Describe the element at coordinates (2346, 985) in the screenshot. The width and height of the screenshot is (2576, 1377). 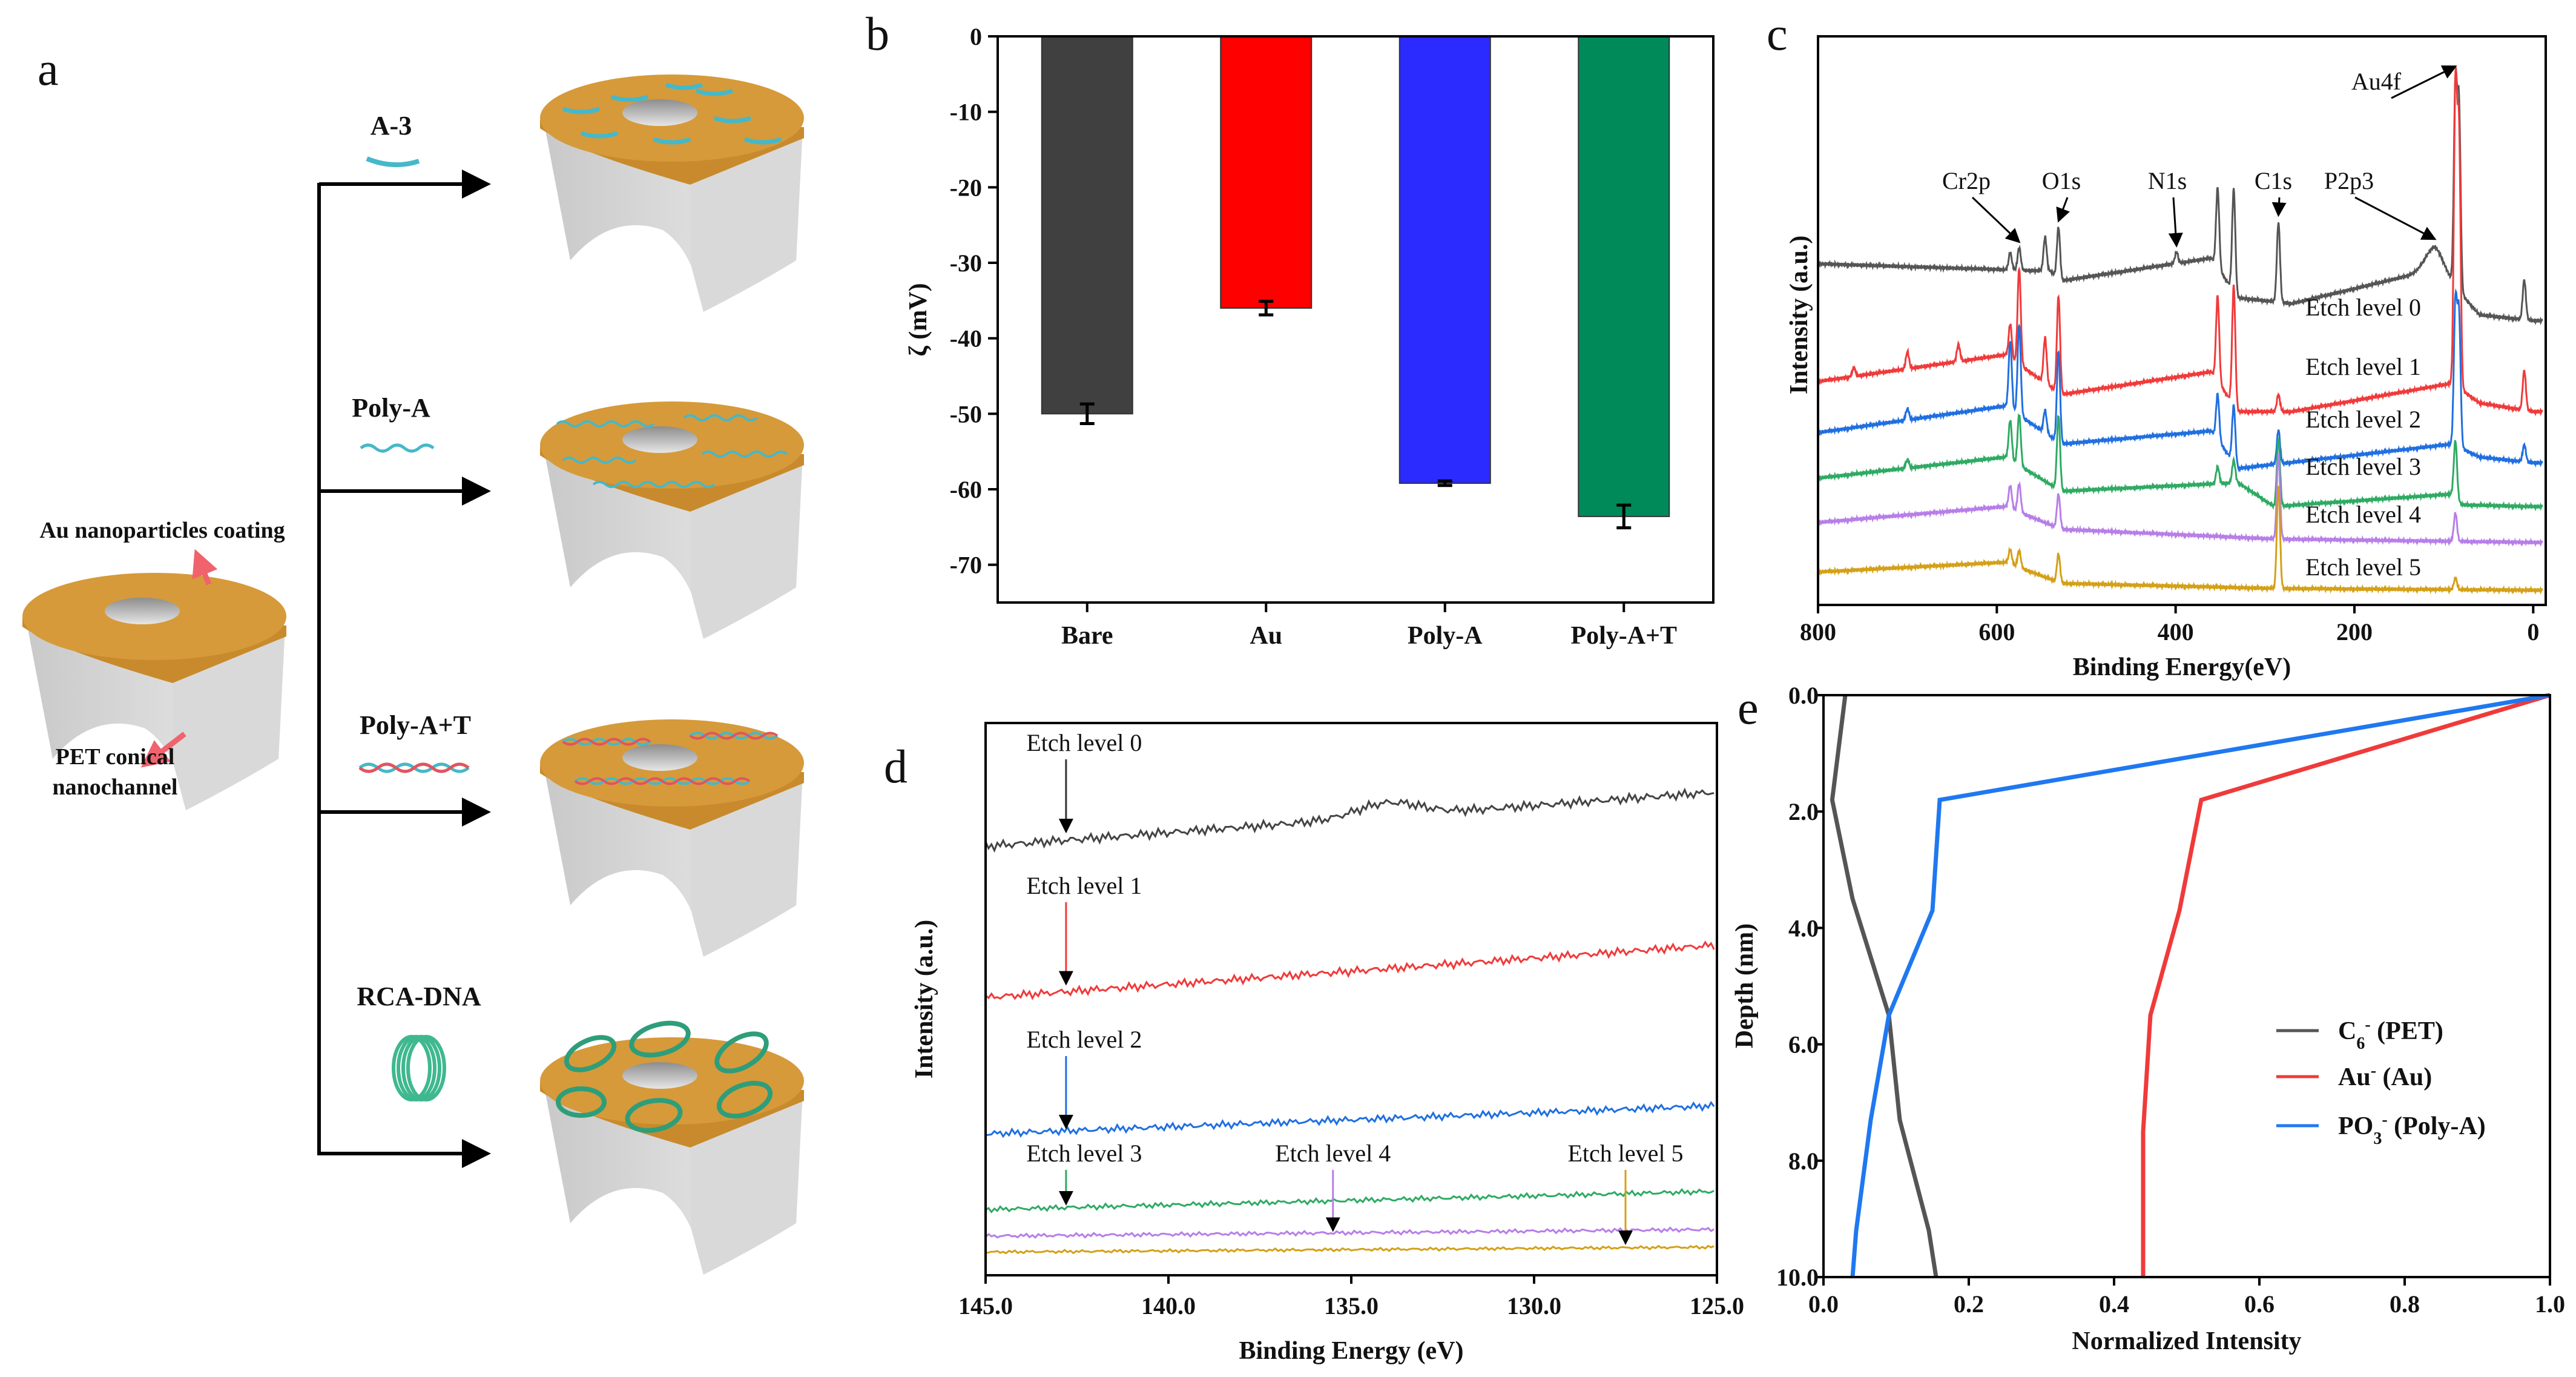
I see `profile-au` at that location.